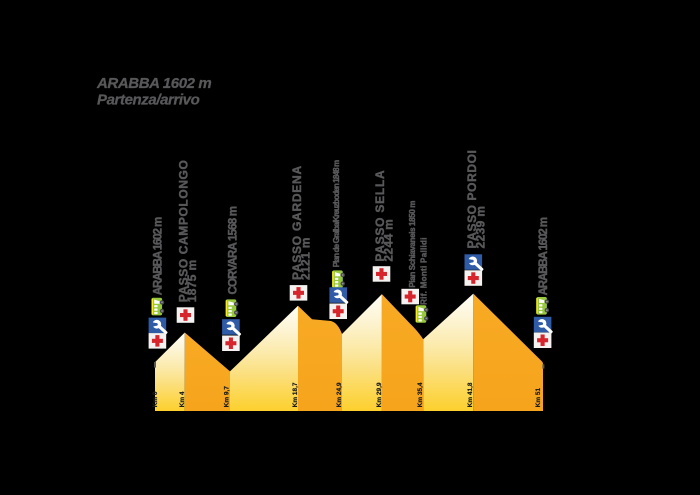 Image resolution: width=700 pixels, height=495 pixels. Describe the element at coordinates (420, 394) in the screenshot. I see `svg-text: Km 35,4` at that location.